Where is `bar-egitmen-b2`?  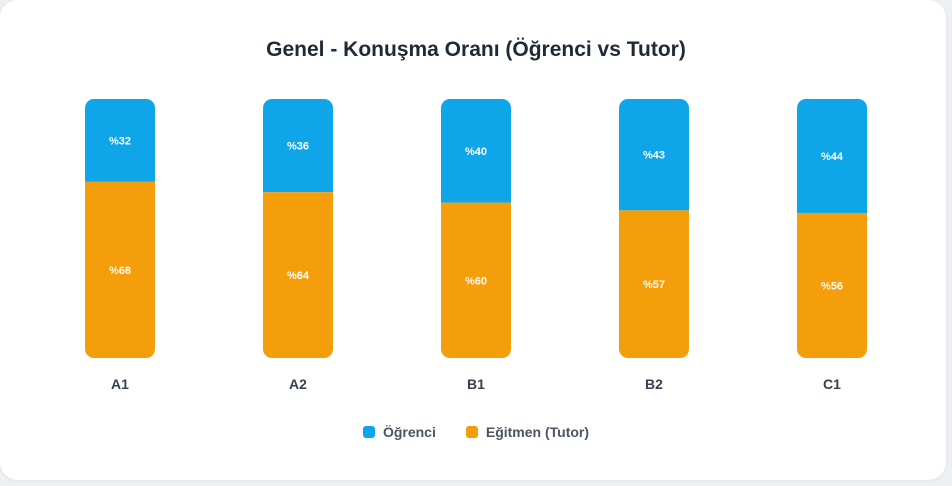
bar-egitmen-b2 is located at coordinates (654, 284).